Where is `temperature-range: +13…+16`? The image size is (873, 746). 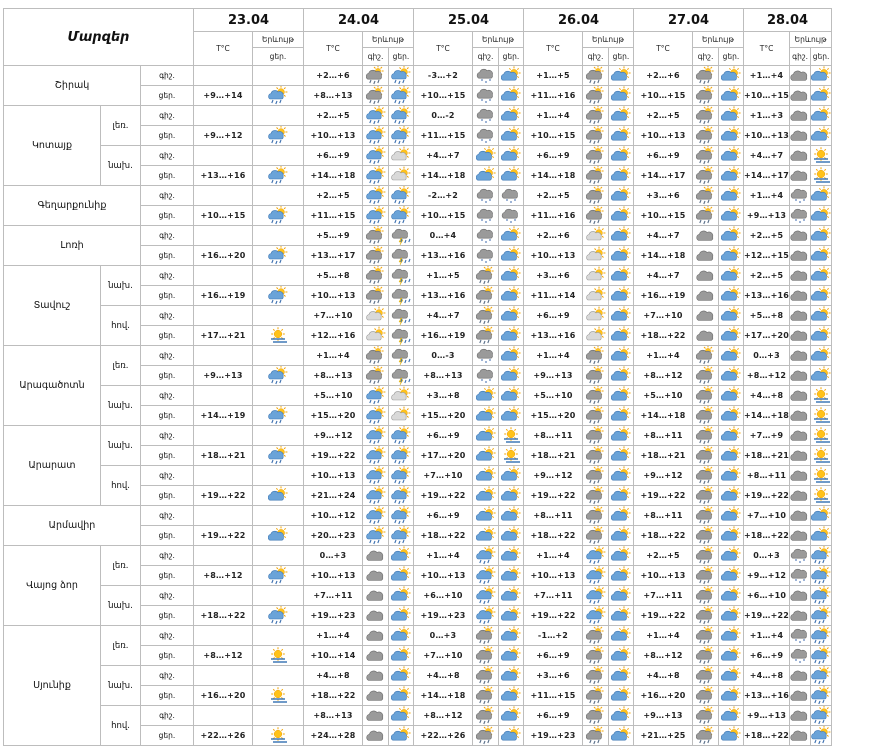
temperature-range: +13…+16 is located at coordinates (766, 695).